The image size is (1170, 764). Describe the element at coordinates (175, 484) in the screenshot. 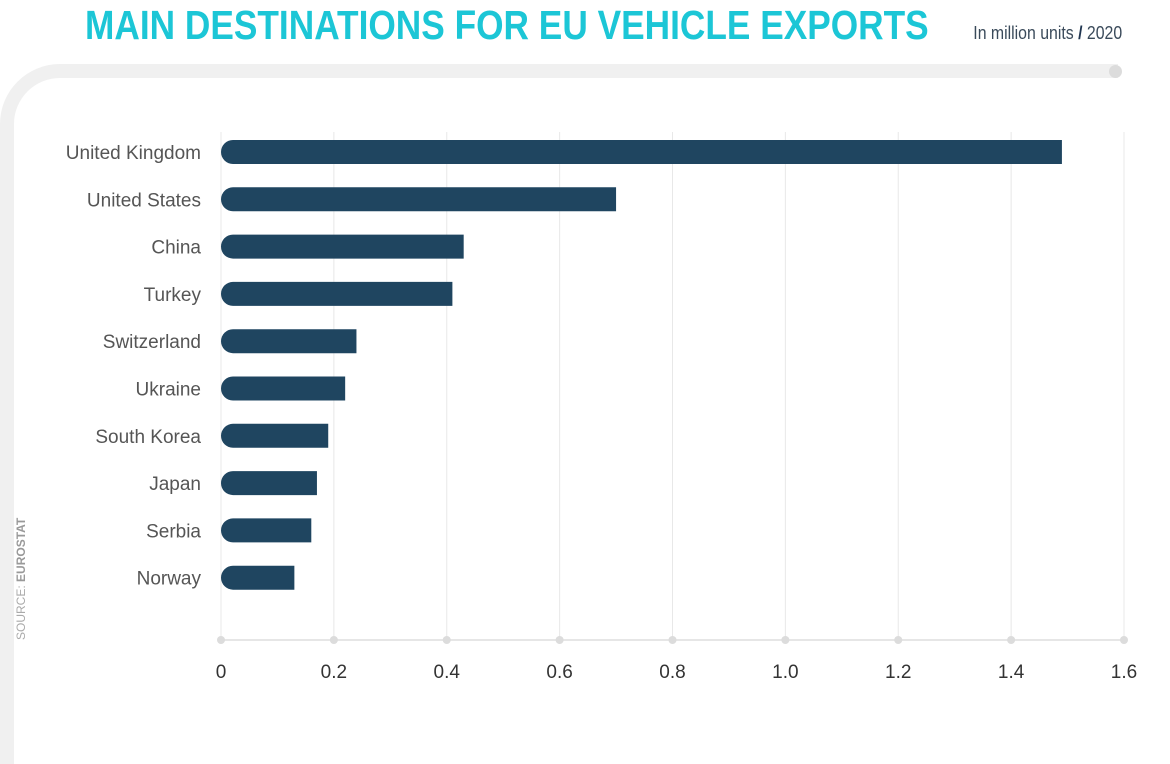

I see `category-label: Japan` at that location.